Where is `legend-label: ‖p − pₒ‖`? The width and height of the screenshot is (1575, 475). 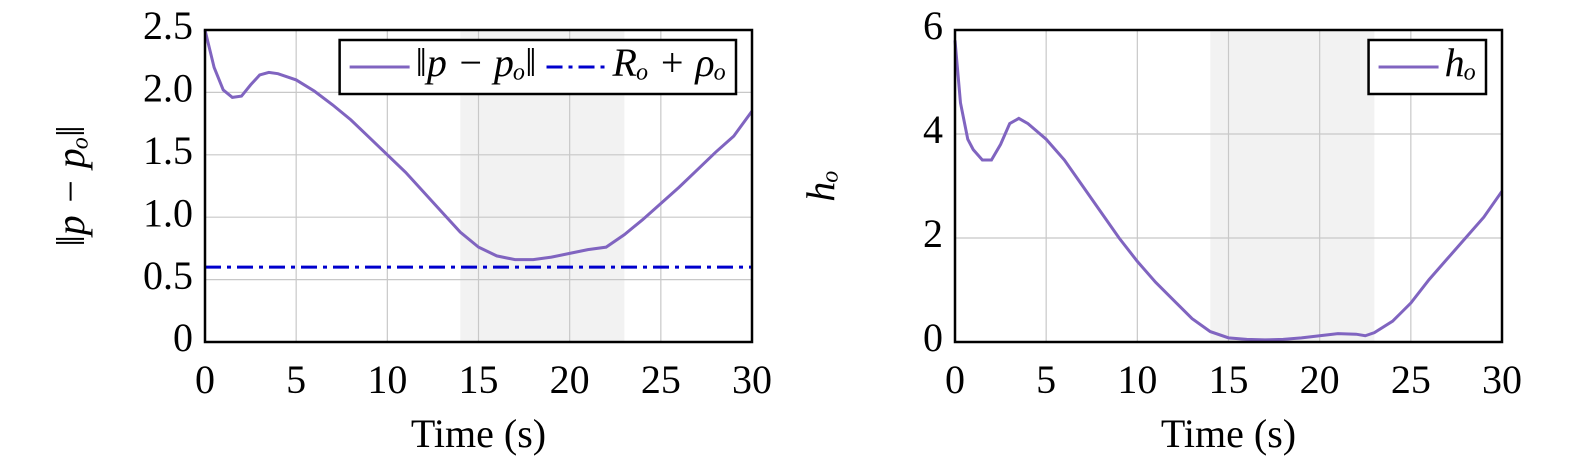
legend-label: ‖p − pₒ‖ is located at coordinates (476, 62).